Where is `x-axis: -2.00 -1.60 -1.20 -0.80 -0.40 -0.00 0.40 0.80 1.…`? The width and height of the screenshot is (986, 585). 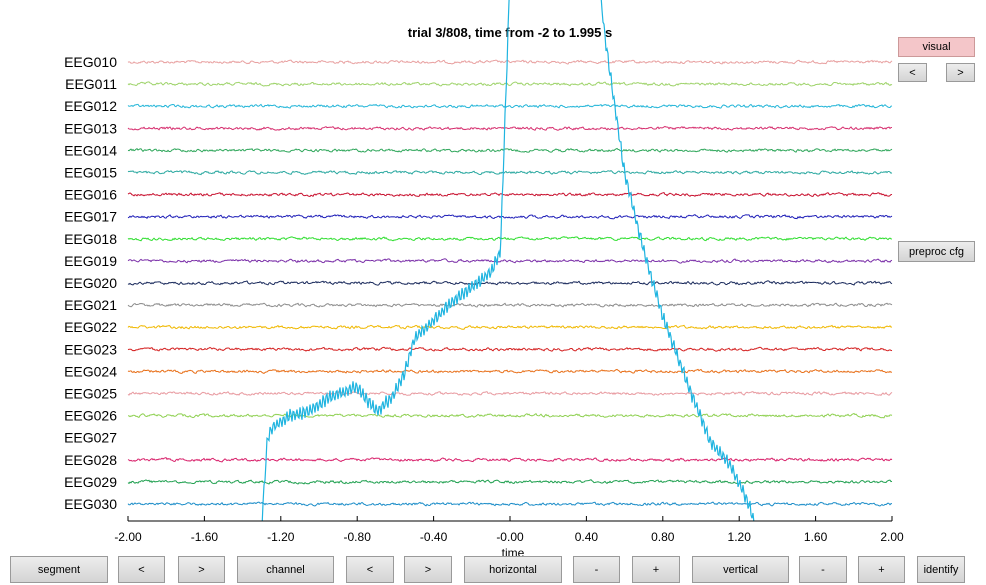 x-axis: -2.00 -1.60 -1.20 -0.80 -0.40 -0.00 0.40 0.80 1.… is located at coordinates (509, 530).